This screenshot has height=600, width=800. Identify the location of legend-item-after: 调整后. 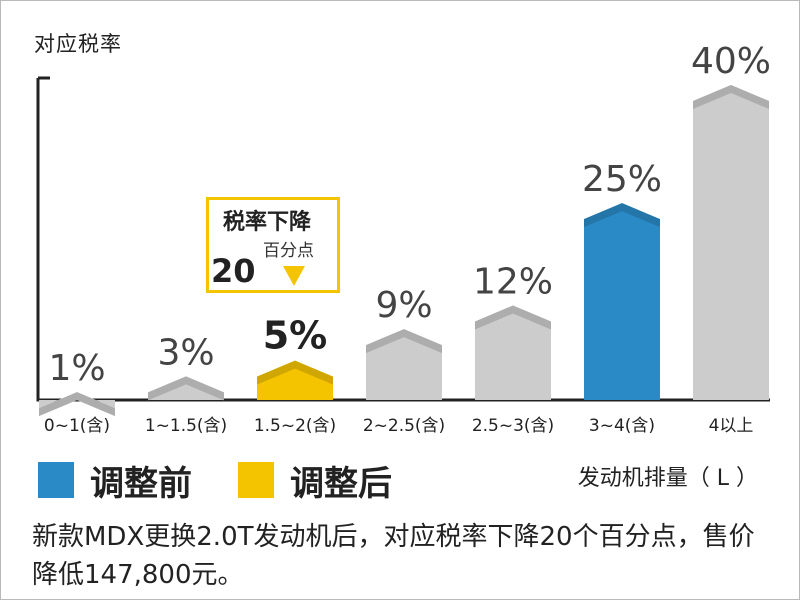
(315, 480).